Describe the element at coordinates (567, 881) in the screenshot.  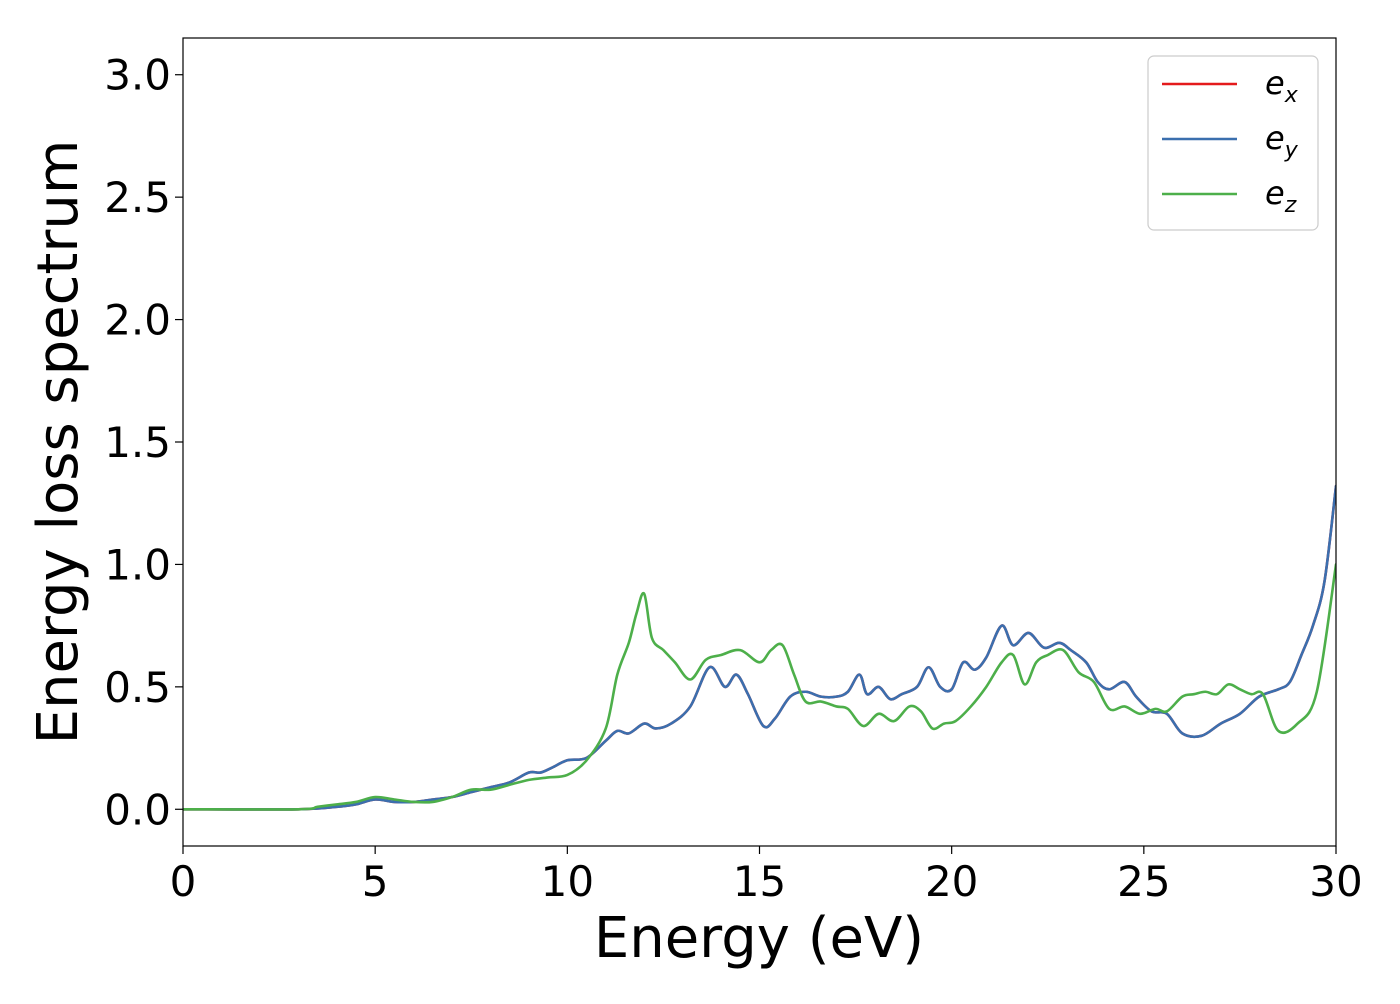
I see `x-tick-label: 10` at that location.